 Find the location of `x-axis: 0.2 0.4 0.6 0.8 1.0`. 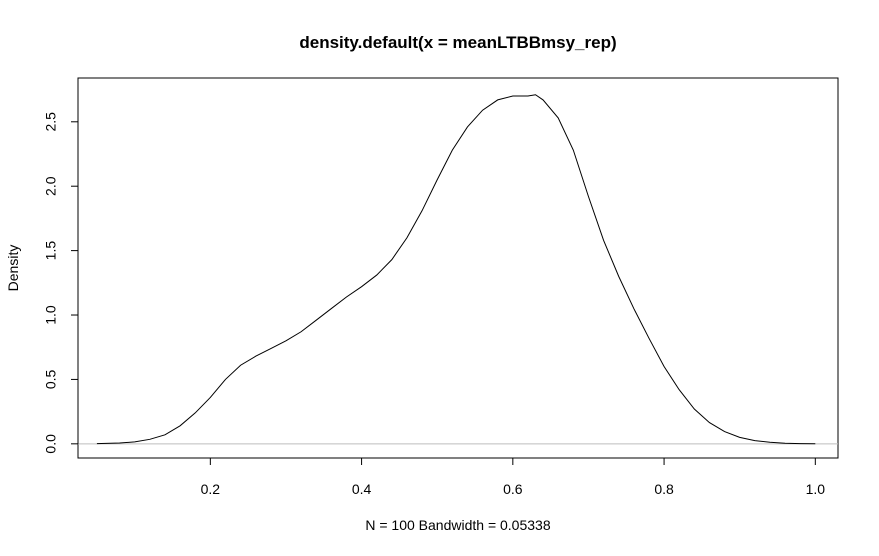

x-axis: 0.2 0.4 0.6 0.8 1.0 is located at coordinates (513, 477).